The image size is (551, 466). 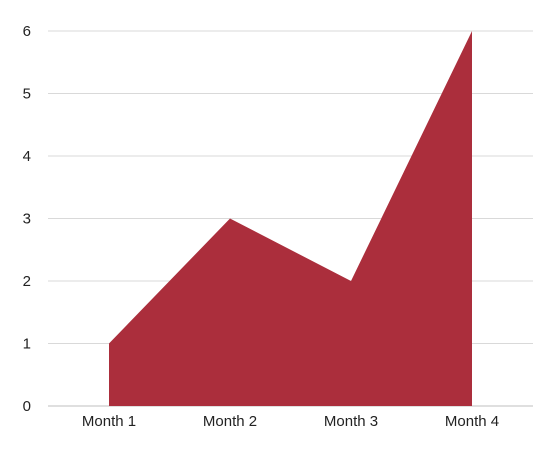 I want to click on y-tick-label: 3, so click(x=27, y=219).